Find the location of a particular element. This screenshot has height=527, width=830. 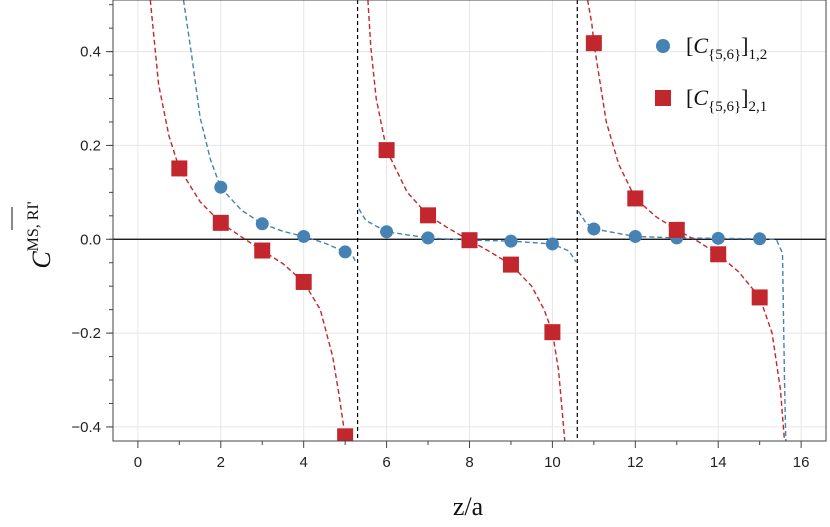

y-axis-title-base: C is located at coordinates (41, 260).